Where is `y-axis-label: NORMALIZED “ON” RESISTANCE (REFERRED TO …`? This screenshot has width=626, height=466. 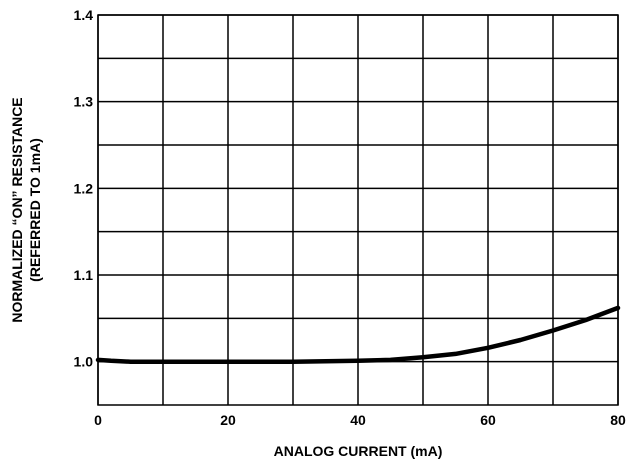 y-axis-label: NORMALIZED “ON” RESISTANCE (REFERRED TO … is located at coordinates (26, 209).